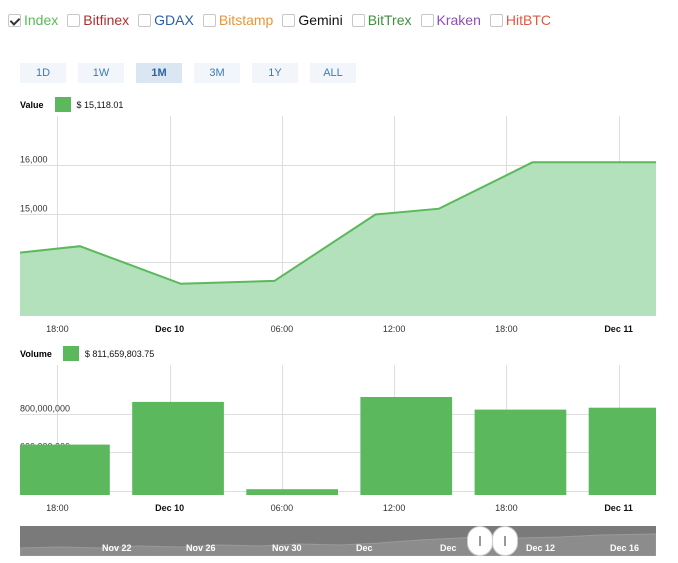 The height and width of the screenshot is (563, 678). What do you see at coordinates (119, 353) in the screenshot?
I see `volume-legend-value: $ 811,659,803.75` at bounding box center [119, 353].